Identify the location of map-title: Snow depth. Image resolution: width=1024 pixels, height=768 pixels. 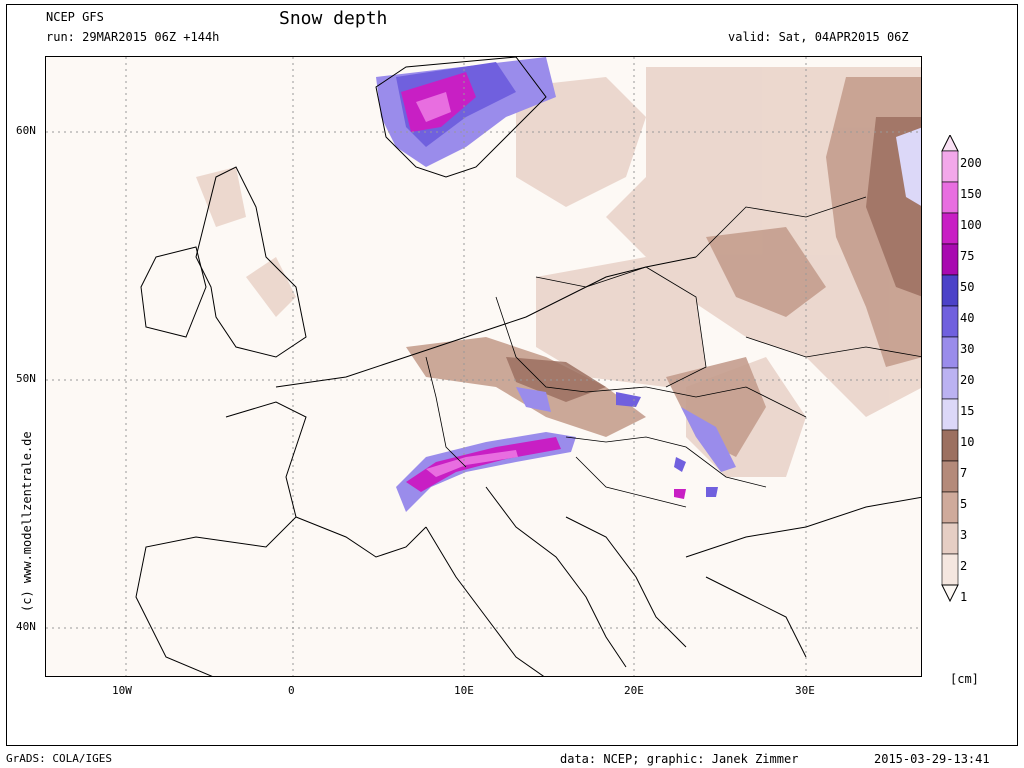
(333, 18).